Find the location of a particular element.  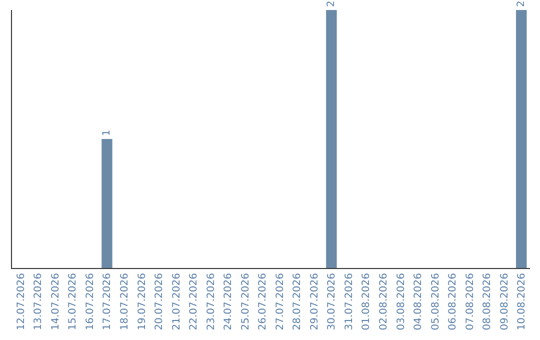

x-tick-label: 12.07.2026 is located at coordinates (21, 301).